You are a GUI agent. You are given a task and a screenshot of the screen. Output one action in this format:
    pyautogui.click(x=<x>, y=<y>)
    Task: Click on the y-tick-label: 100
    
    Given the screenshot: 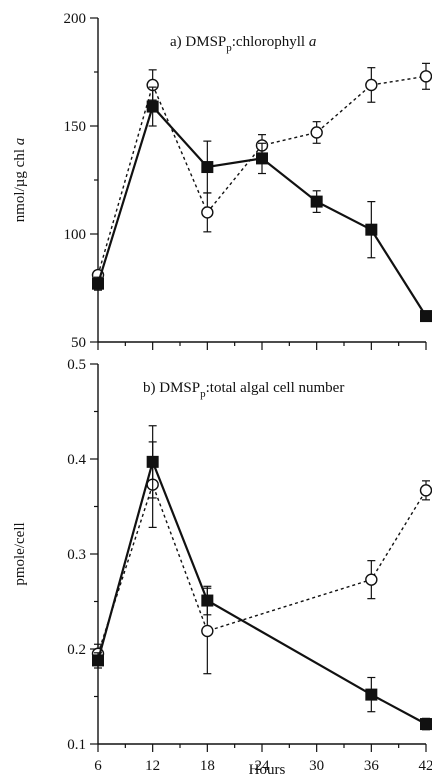 What is the action you would take?
    pyautogui.click(x=75, y=235)
    